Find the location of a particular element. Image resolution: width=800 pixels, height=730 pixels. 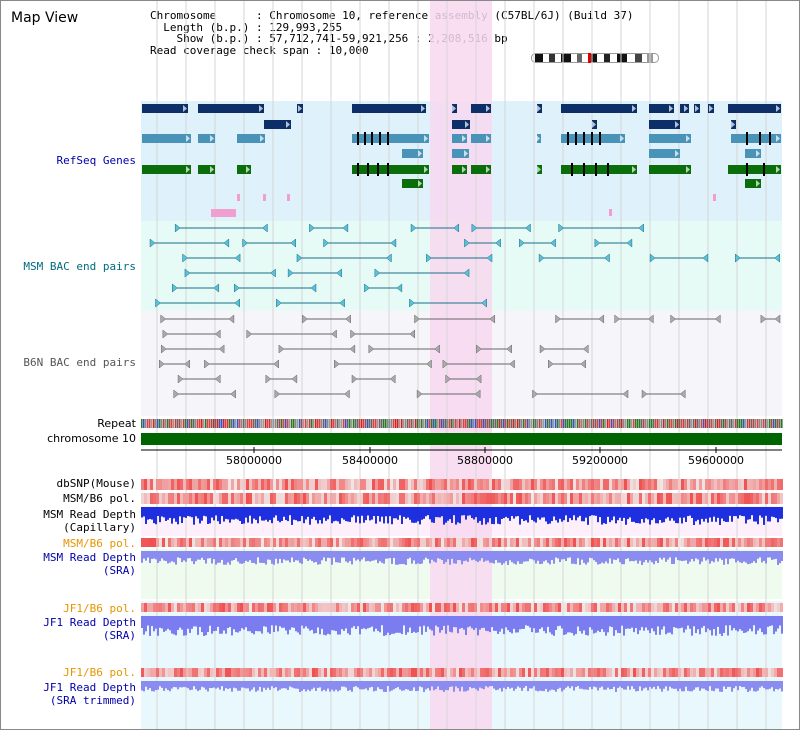

strand-arrow is located at coordinates (300, 108).